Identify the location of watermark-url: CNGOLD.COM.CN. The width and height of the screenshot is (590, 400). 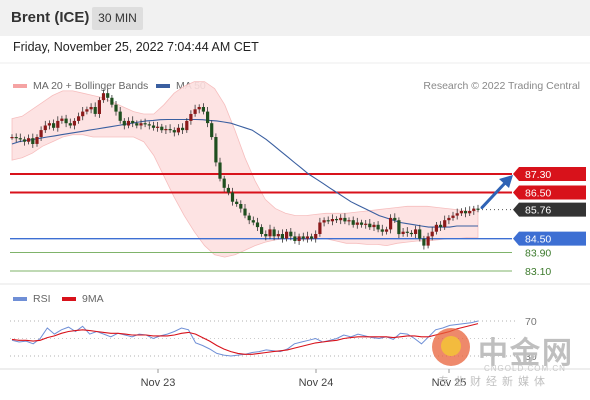
(525, 368).